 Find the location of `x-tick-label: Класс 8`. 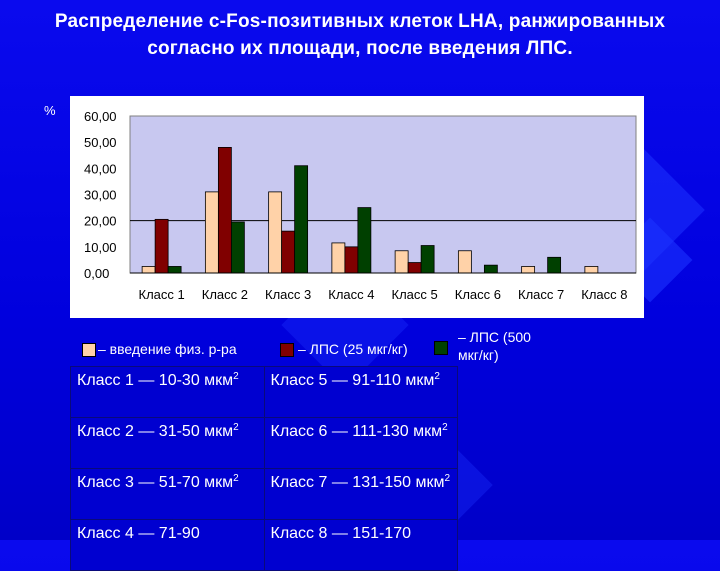

x-tick-label: Класс 8 is located at coordinates (604, 294).